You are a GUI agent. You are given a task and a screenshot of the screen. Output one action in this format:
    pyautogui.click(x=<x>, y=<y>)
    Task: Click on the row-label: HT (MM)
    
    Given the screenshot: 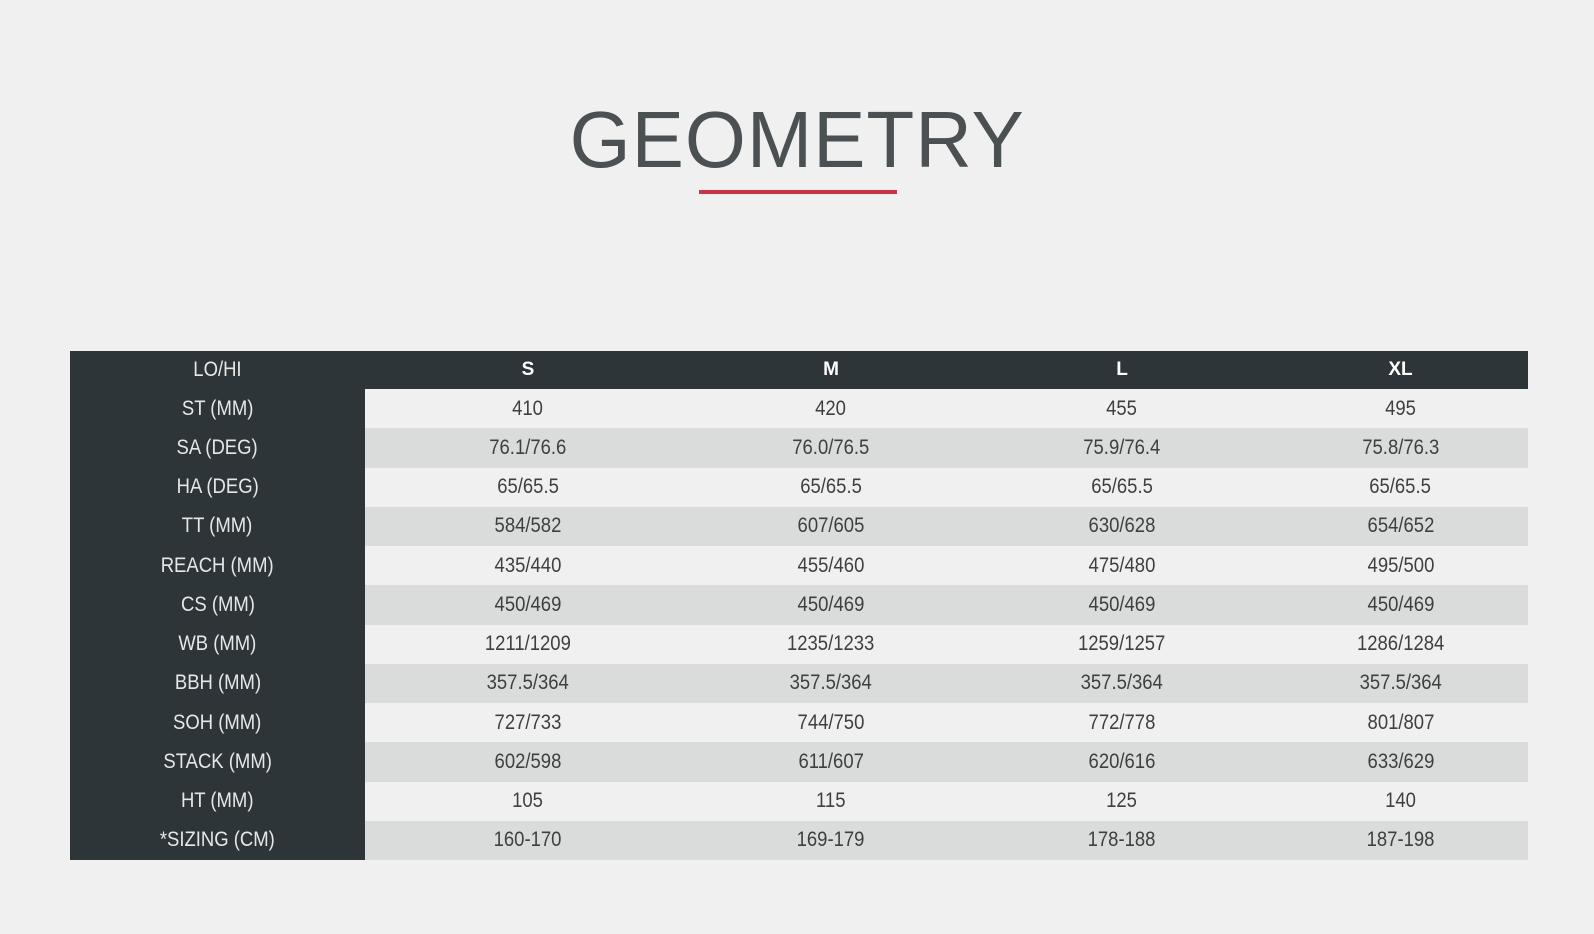 What is the action you would take?
    pyautogui.click(x=217, y=801)
    